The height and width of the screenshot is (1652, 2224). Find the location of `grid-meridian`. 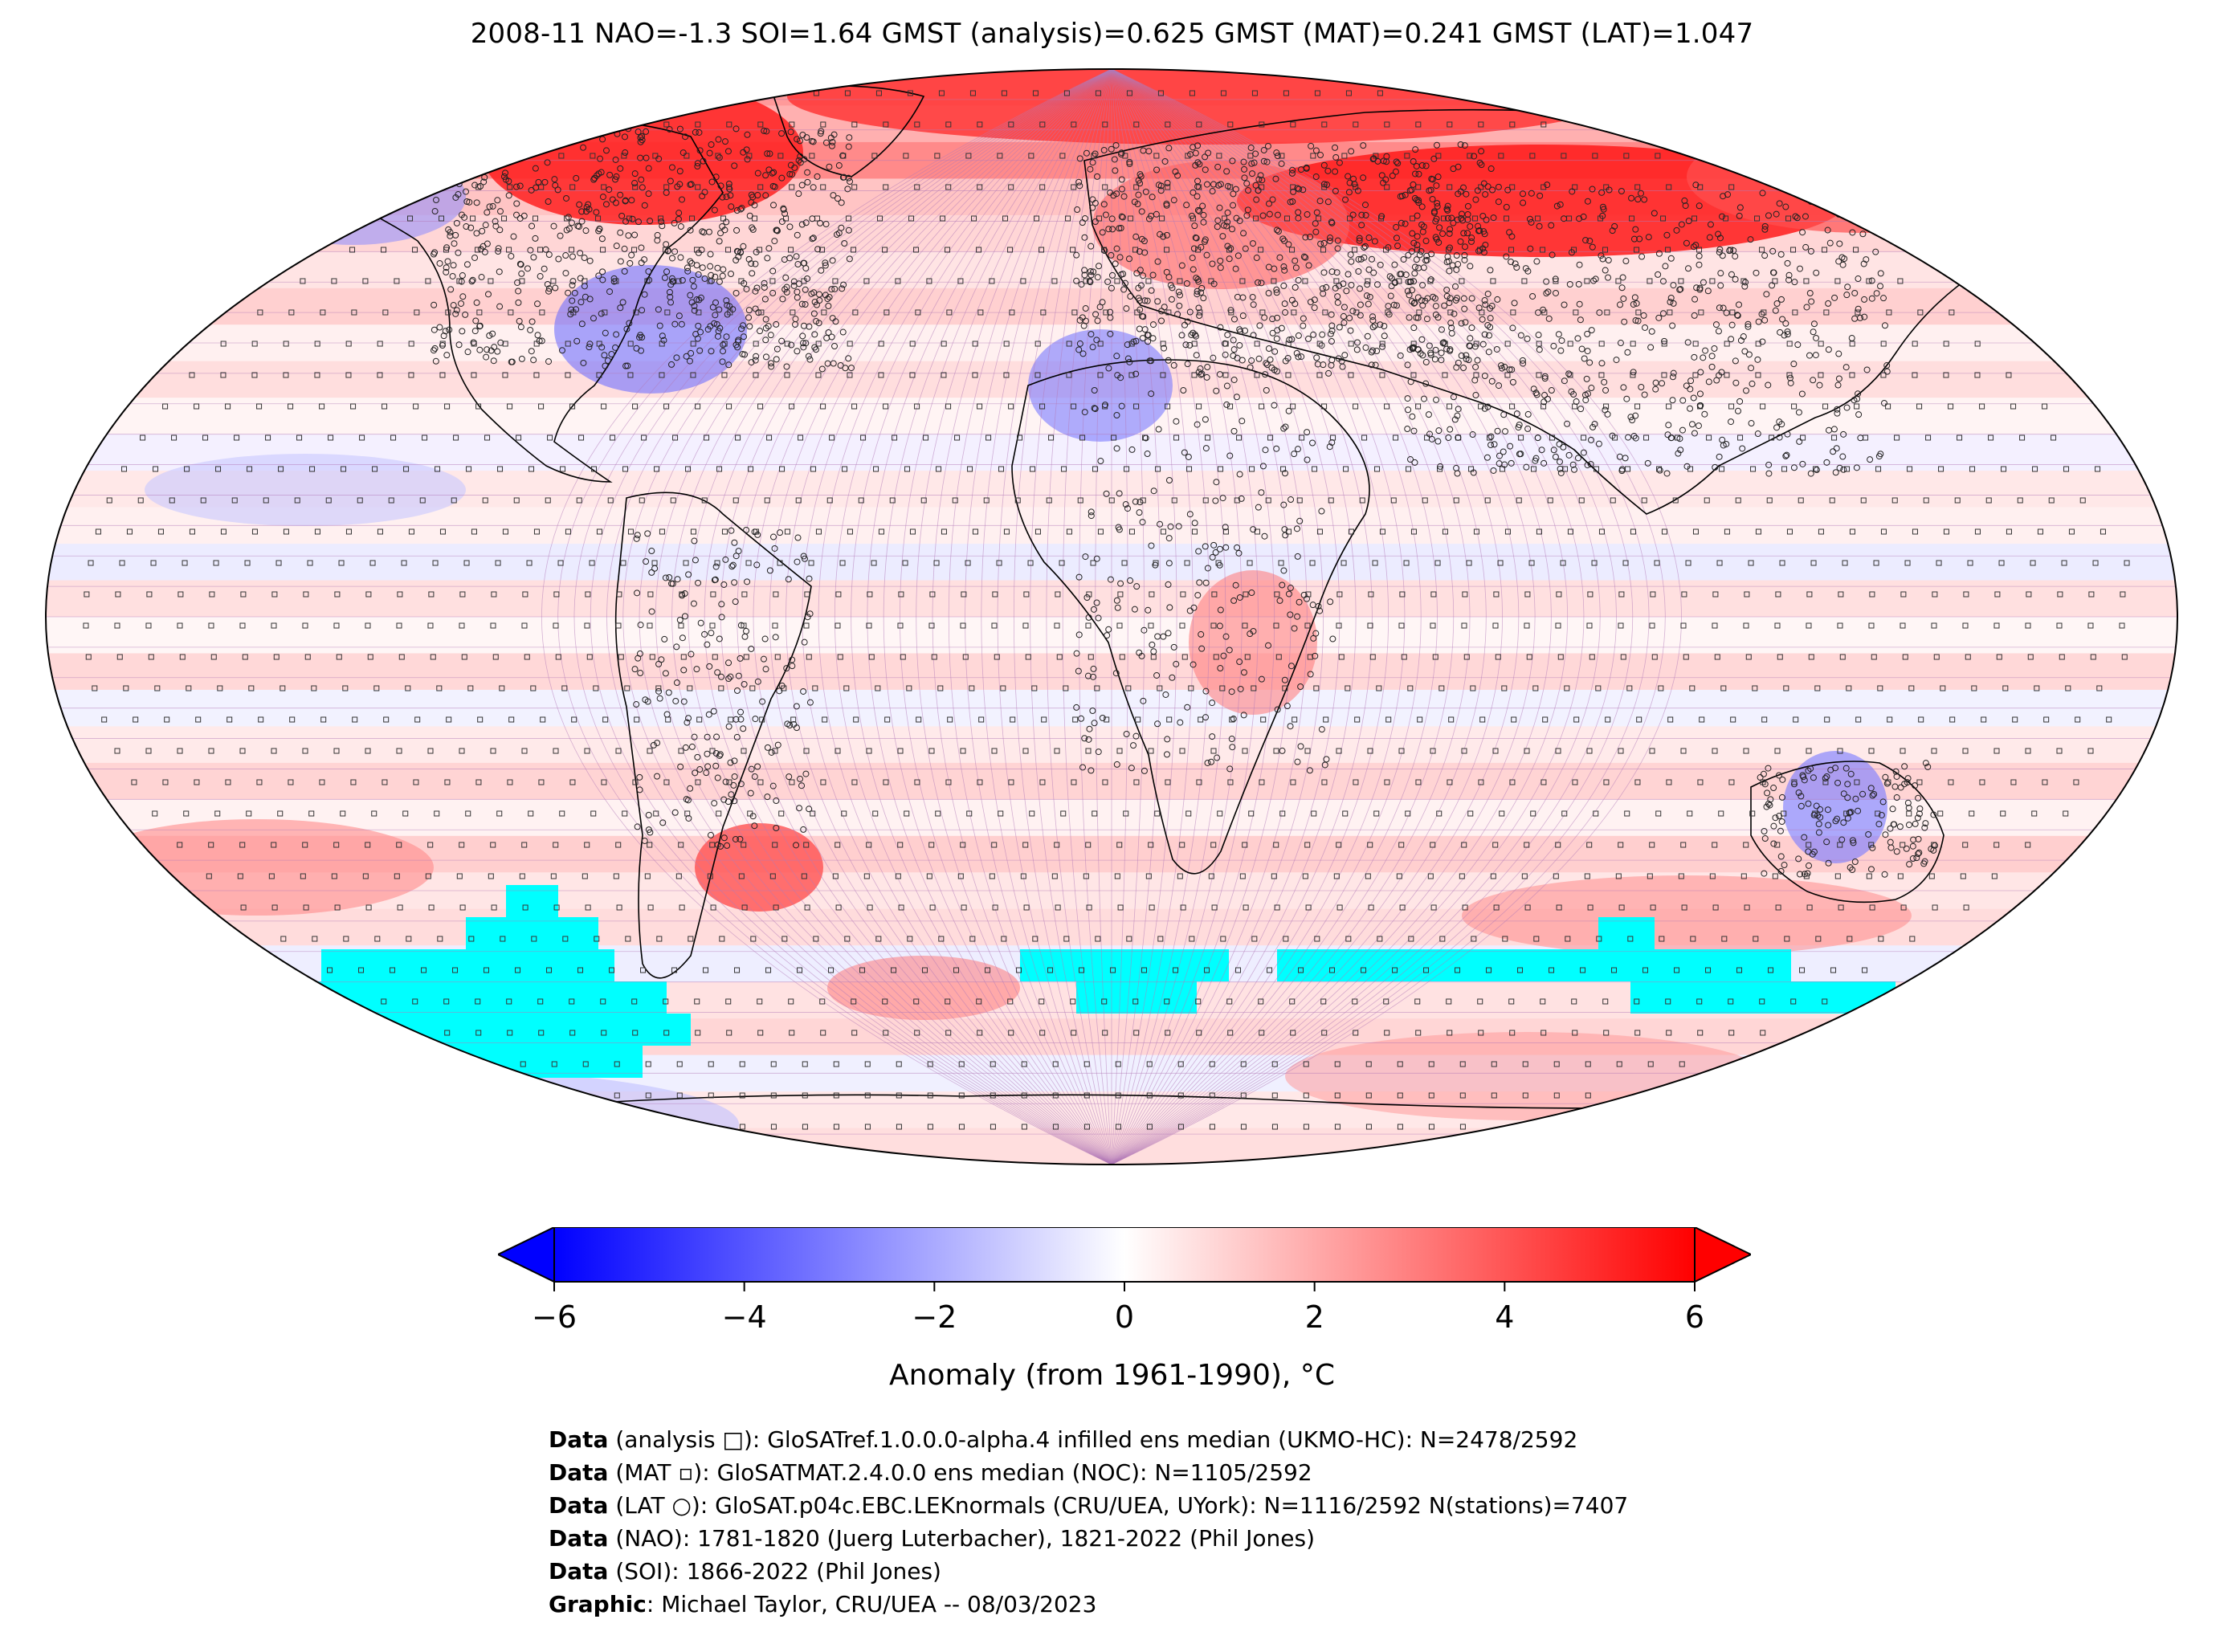

grid-meridian is located at coordinates (1291, 617).